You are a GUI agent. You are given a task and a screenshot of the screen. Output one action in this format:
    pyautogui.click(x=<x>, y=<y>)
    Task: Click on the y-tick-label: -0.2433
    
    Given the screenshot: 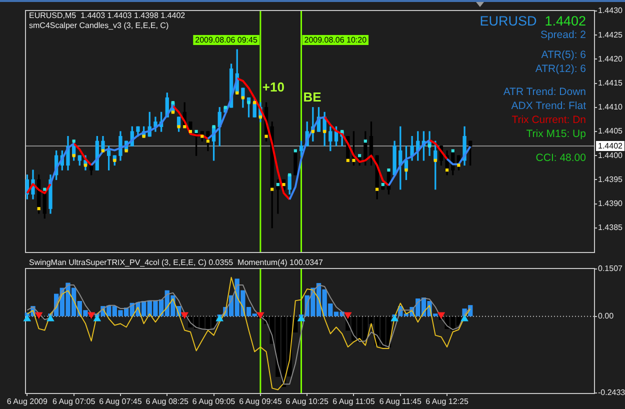 What is the action you would take?
    pyautogui.click(x=611, y=393)
    